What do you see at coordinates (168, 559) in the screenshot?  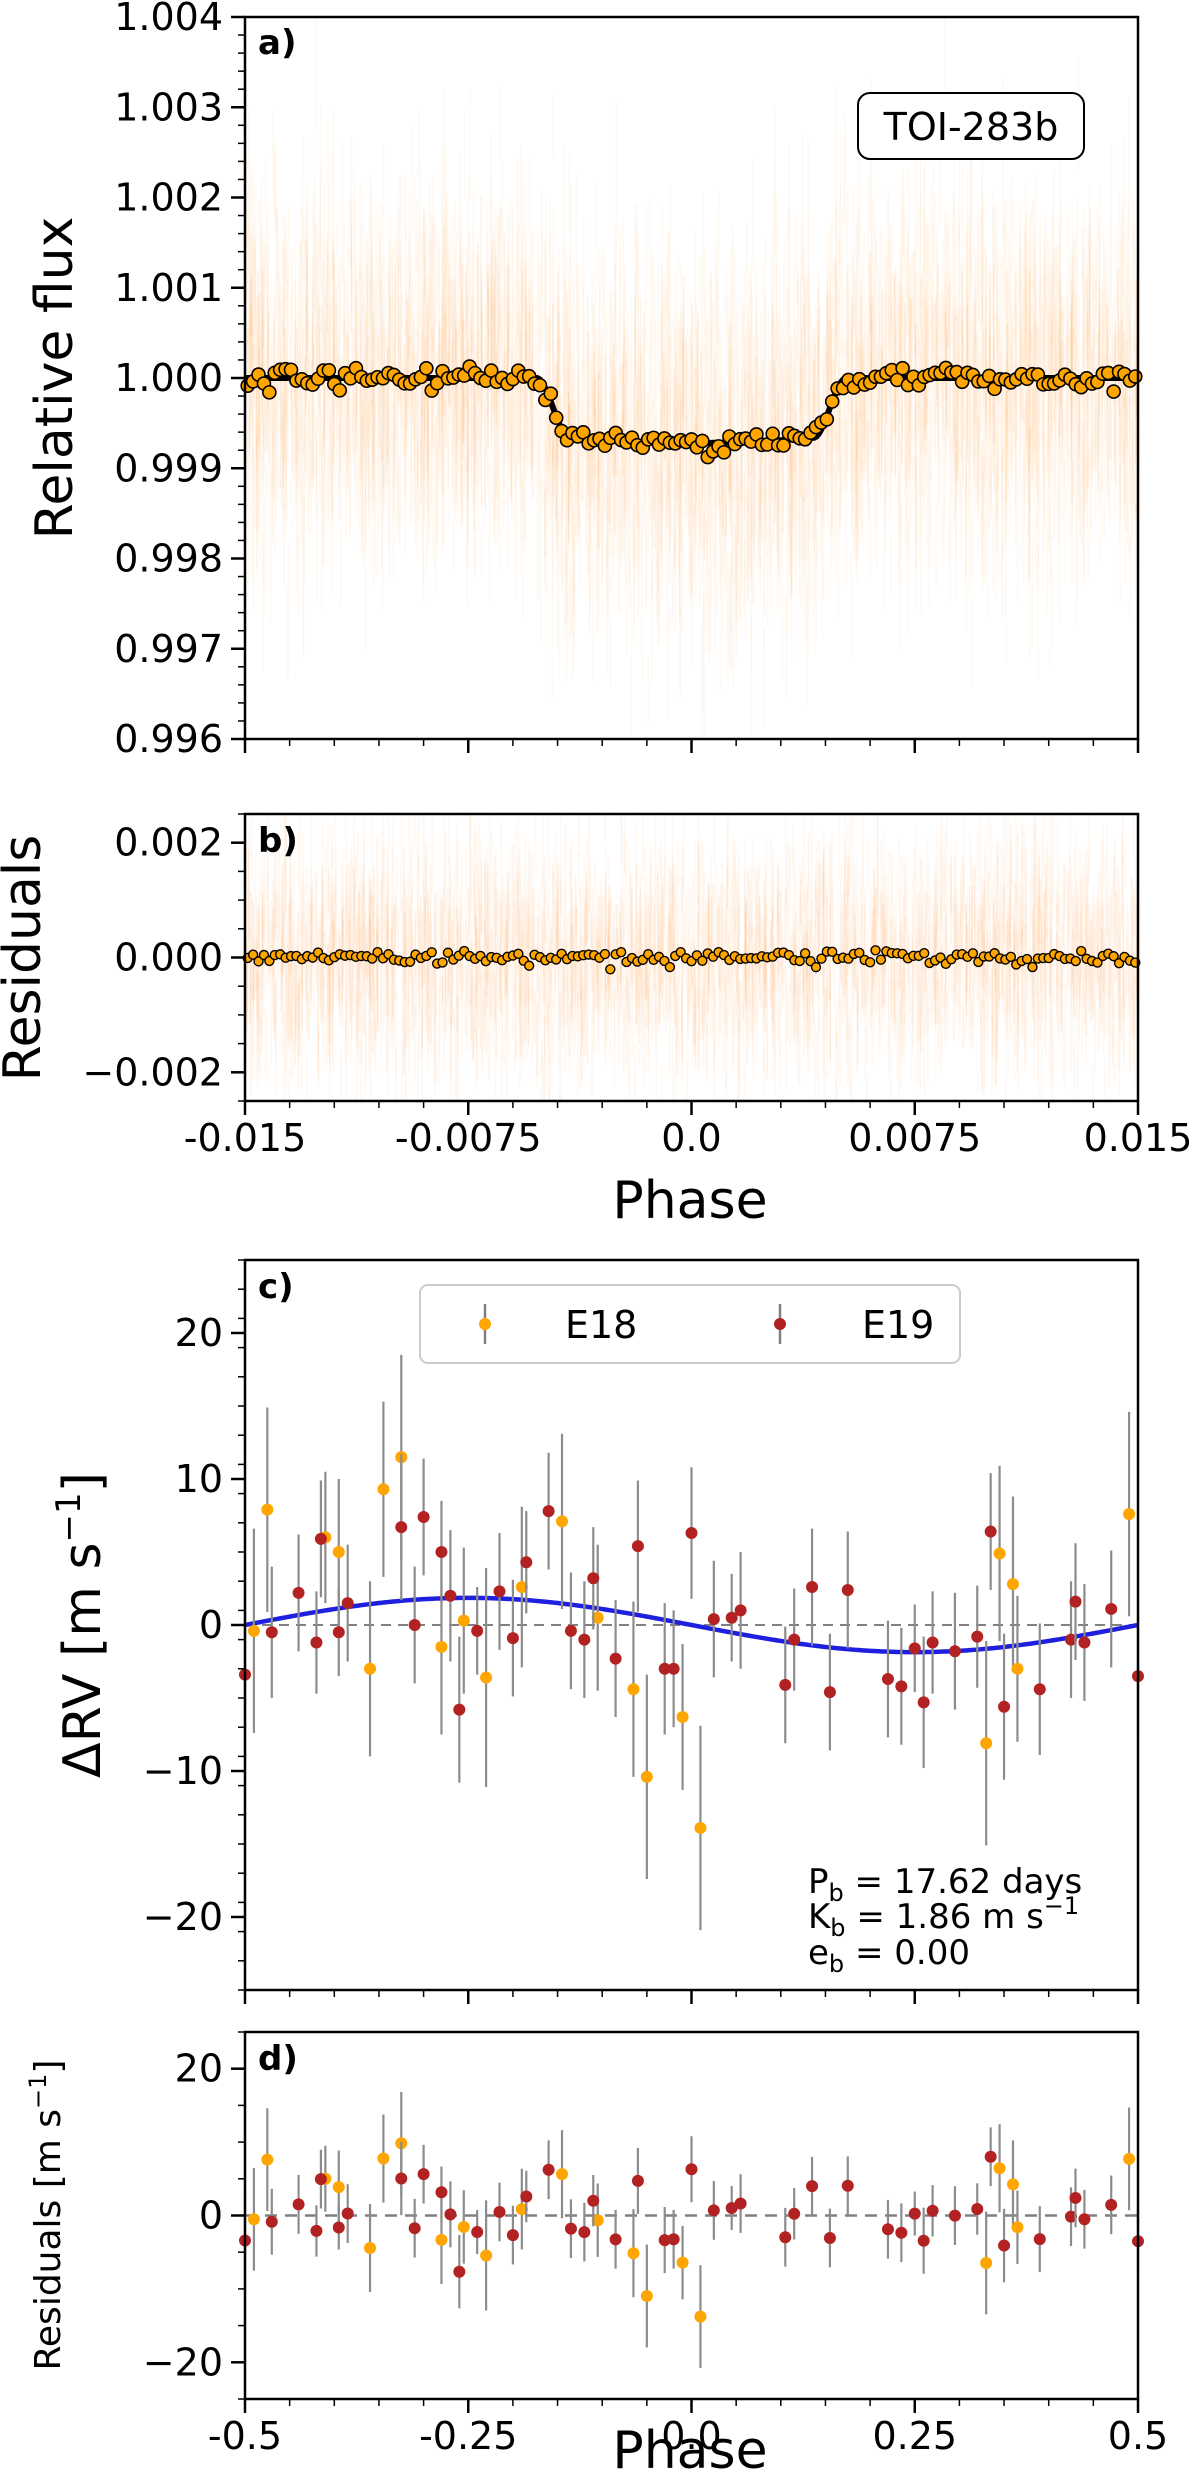 I see `panel-a-ytick-label-2: 0.998` at bounding box center [168, 559].